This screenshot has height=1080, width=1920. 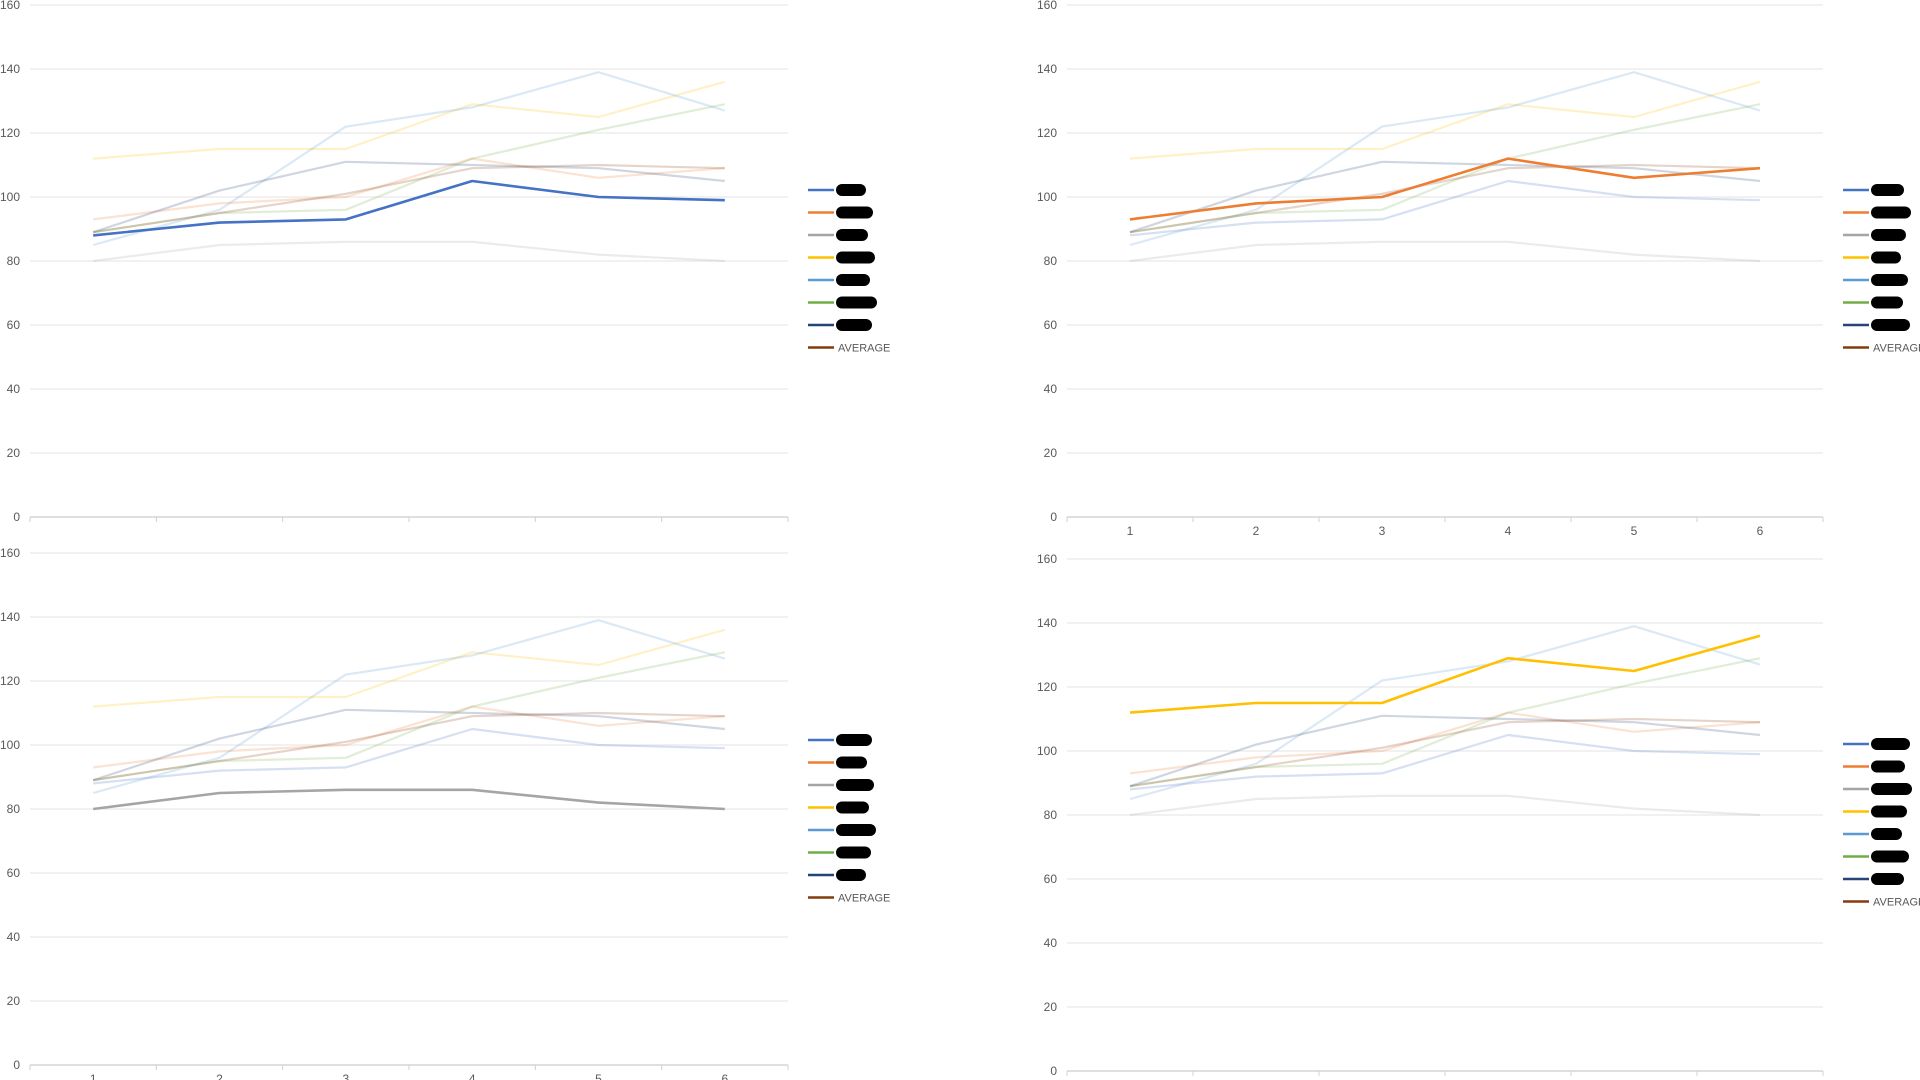 I want to click on series-line-4-highlighted, so click(x=1445, y=674).